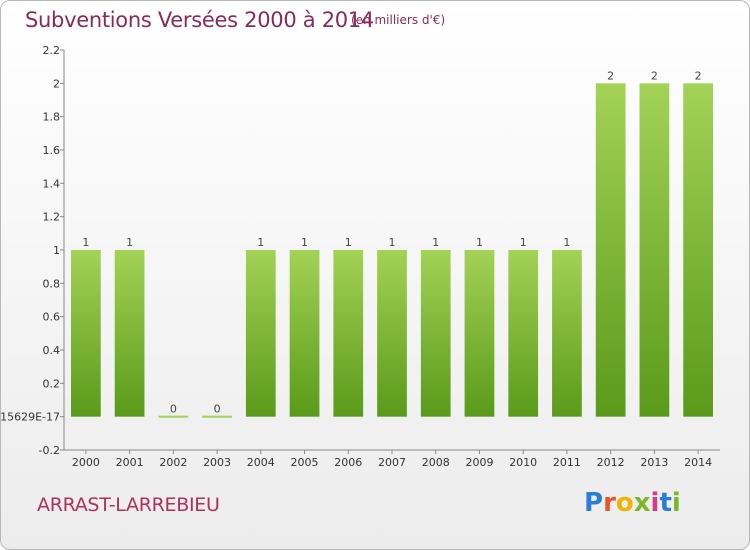 Image resolution: width=750 pixels, height=550 pixels. What do you see at coordinates (52, 383) in the screenshot?
I see `y-tick-label: 0.2` at bounding box center [52, 383].